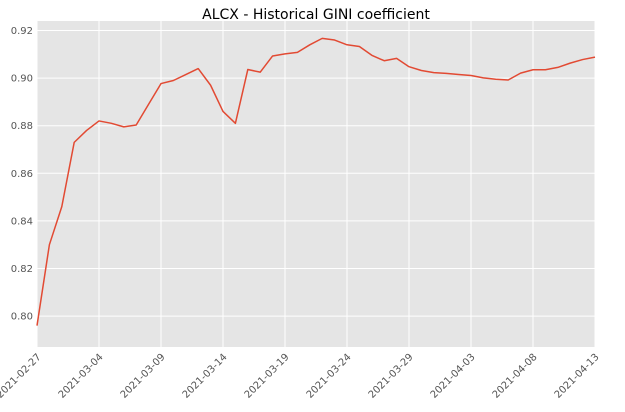 This screenshot has width=625, height=412. What do you see at coordinates (22, 221) in the screenshot?
I see `y-tick-label: 0.84` at bounding box center [22, 221].